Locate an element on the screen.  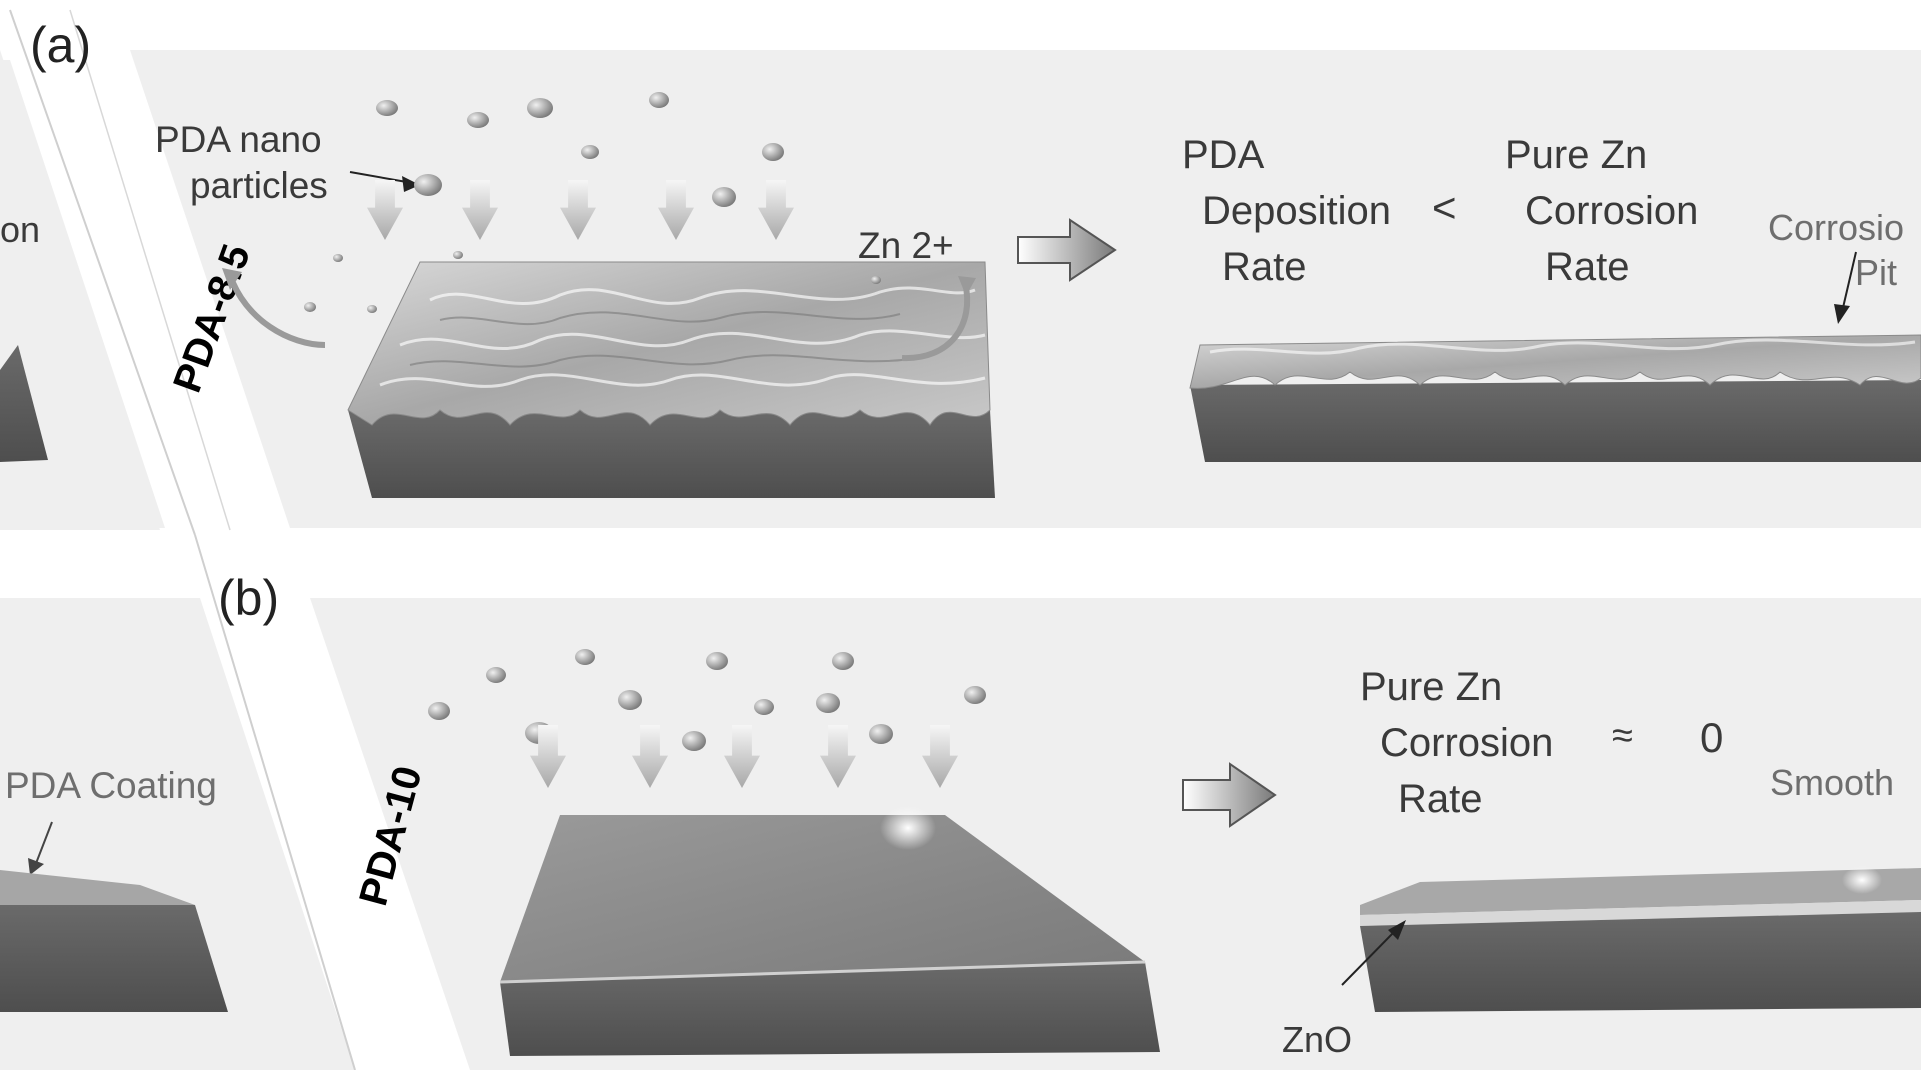
divider-line-top is located at coordinates (102, 272).